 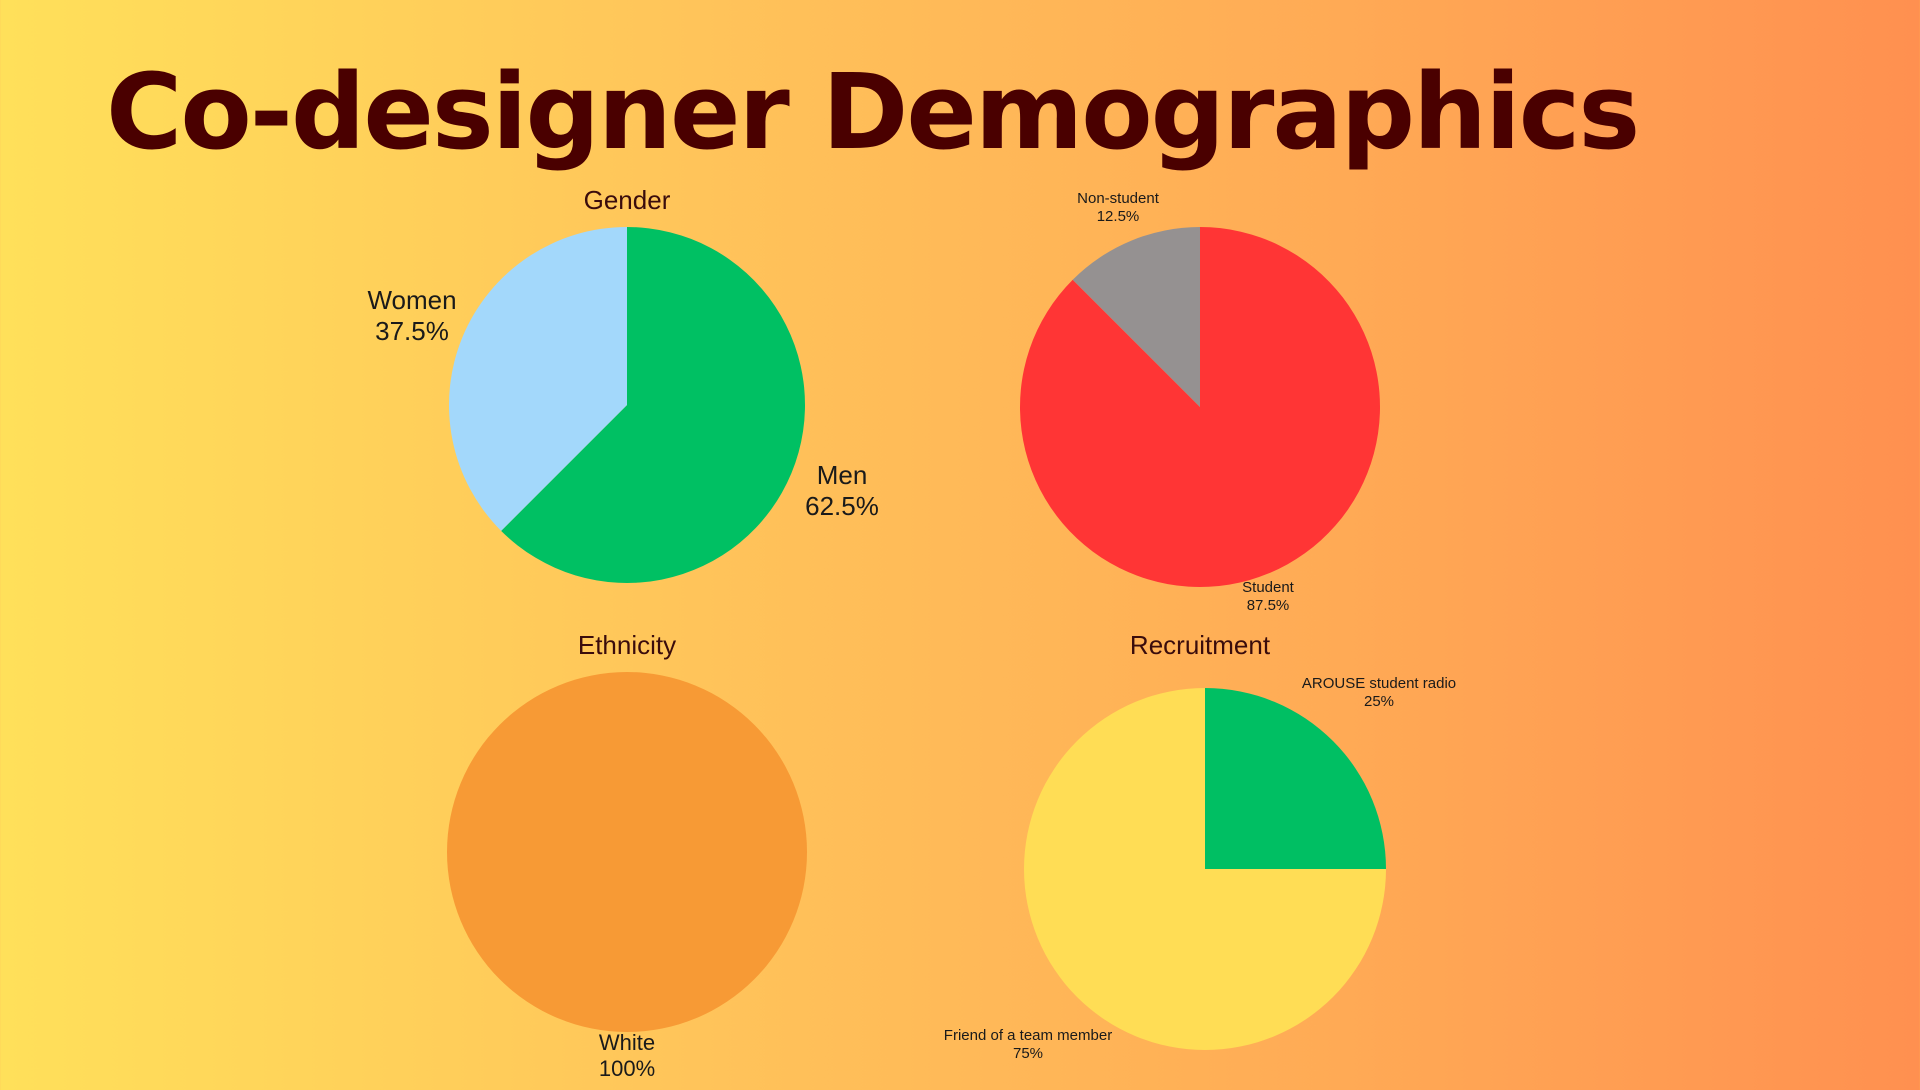 I want to click on slice-label-men-name: Men, so click(x=842, y=475).